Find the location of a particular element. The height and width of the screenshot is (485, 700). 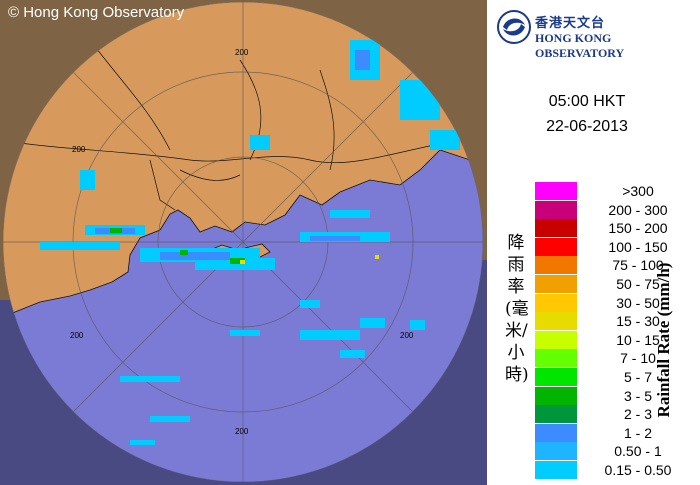

legend-row: 75 - 100 is located at coordinates (615, 265).